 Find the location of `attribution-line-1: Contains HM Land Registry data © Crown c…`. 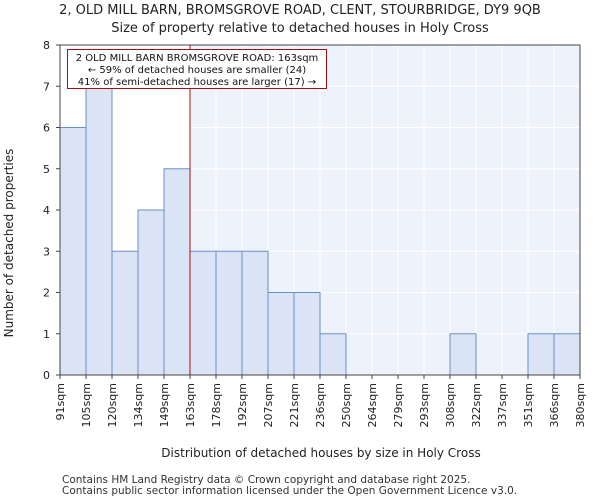

attribution-line-1: Contains HM Land Registry data © Crown c… is located at coordinates (266, 480).